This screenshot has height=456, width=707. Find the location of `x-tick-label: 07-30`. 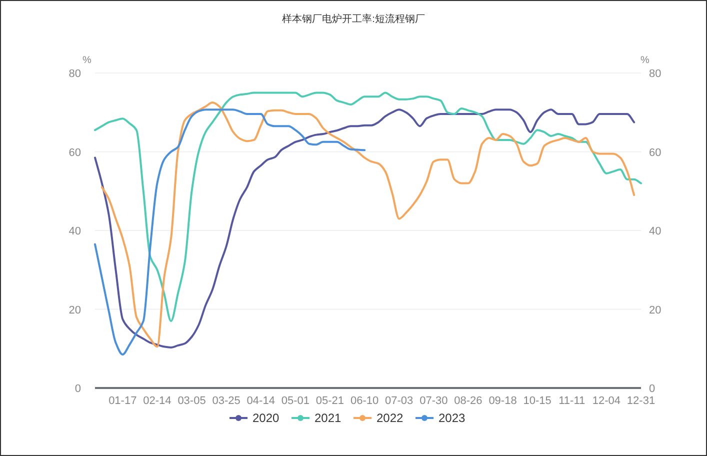

x-tick-label: 07-30 is located at coordinates (434, 401).